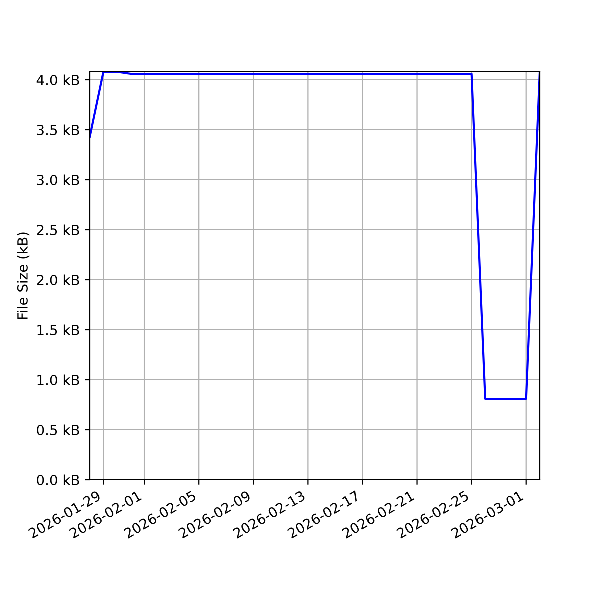 Image resolution: width=600 pixels, height=600 pixels. What do you see at coordinates (23, 276) in the screenshot?
I see `y-axis-title: File Size (kB)` at bounding box center [23, 276].